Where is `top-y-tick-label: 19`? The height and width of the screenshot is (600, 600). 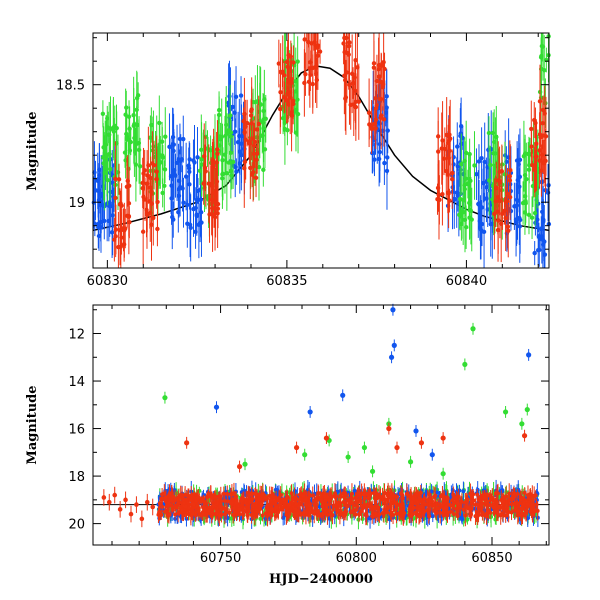
top-y-tick-label: 19 is located at coordinates (76, 203).